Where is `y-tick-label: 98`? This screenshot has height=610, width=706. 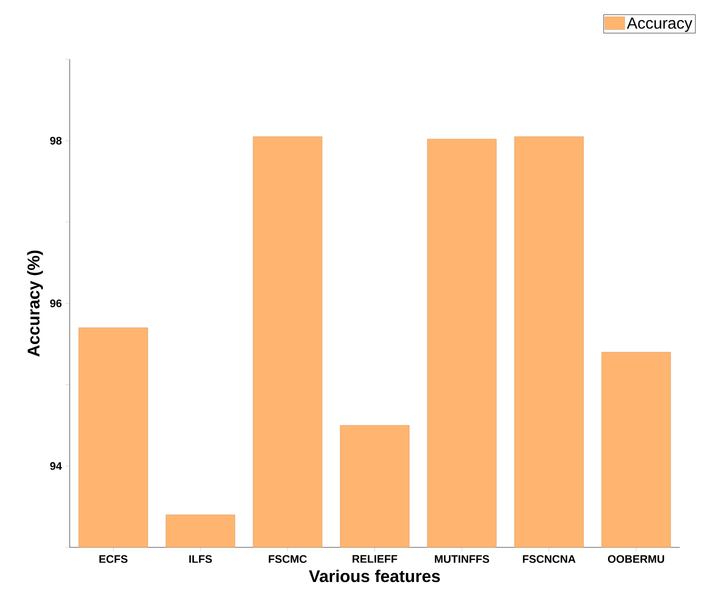 y-tick-label: 98 is located at coordinates (56, 140).